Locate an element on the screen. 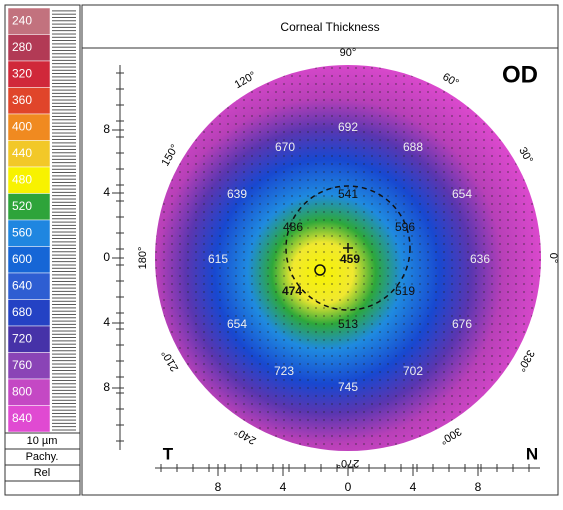  angle-label: 270° is located at coordinates (348, 463).